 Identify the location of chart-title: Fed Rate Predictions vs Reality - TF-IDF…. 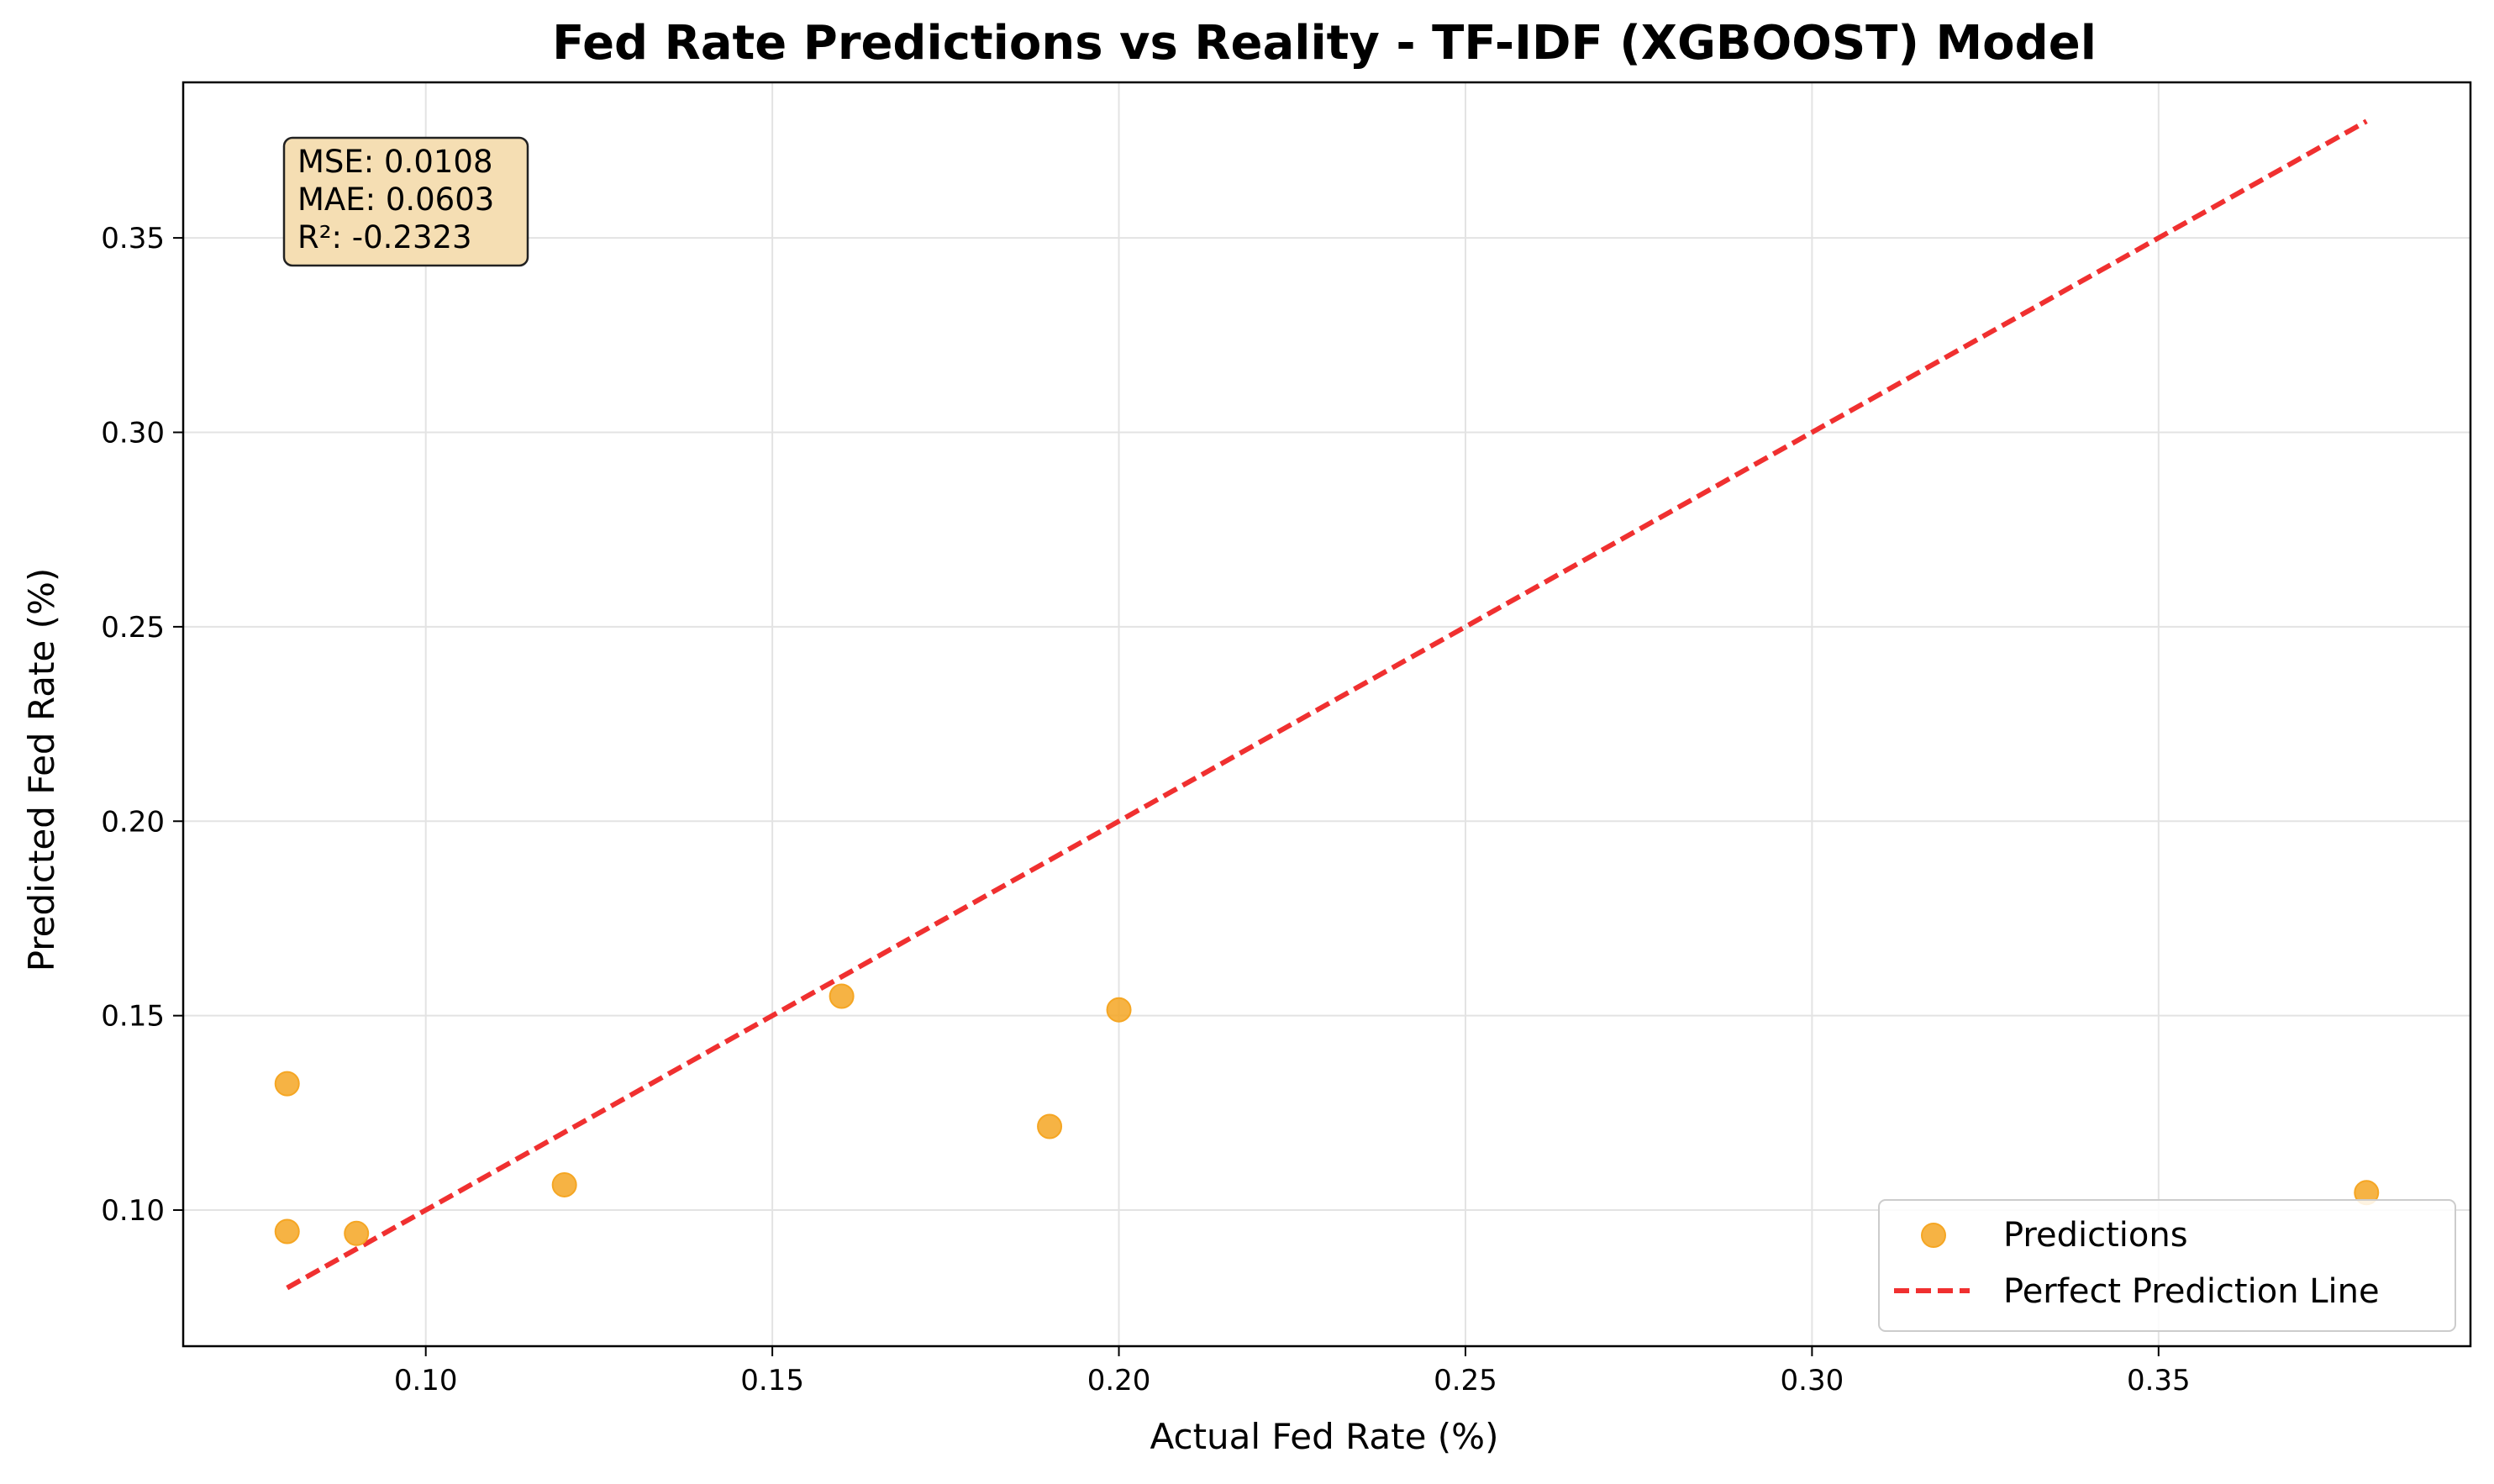
(1324, 44).